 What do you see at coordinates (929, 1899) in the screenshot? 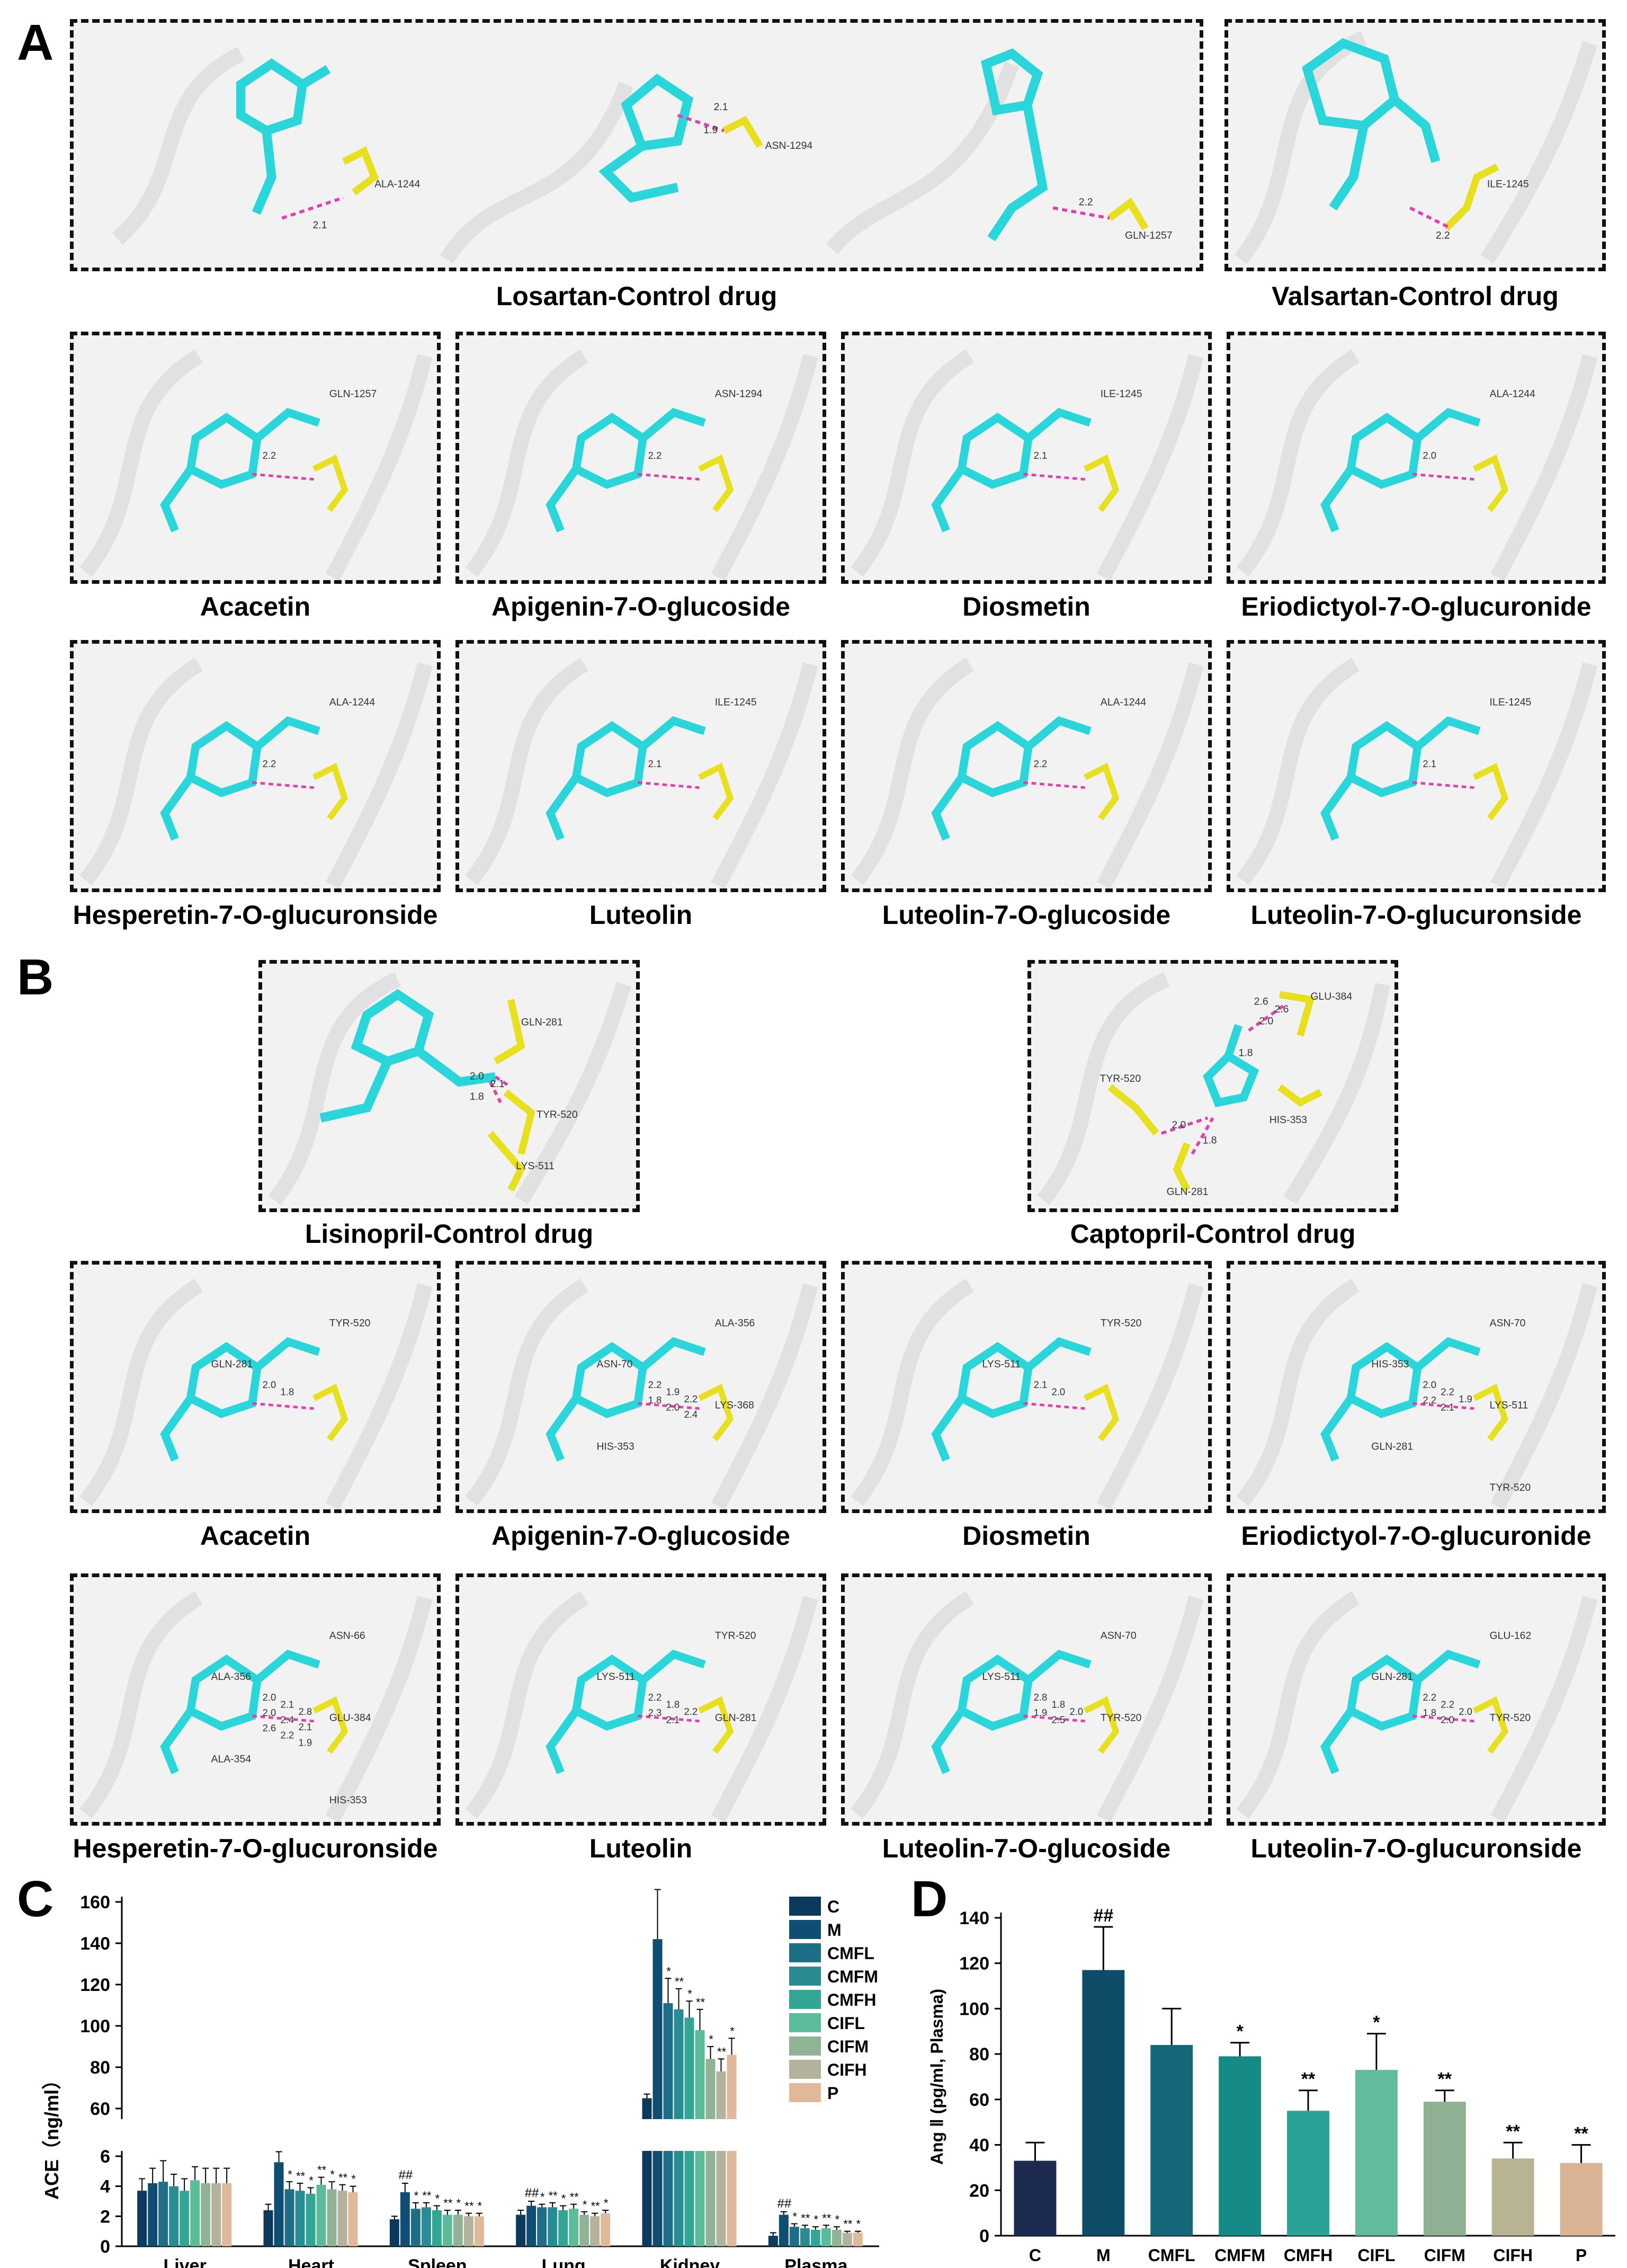
I see `panel-letter-d: D` at bounding box center [929, 1899].